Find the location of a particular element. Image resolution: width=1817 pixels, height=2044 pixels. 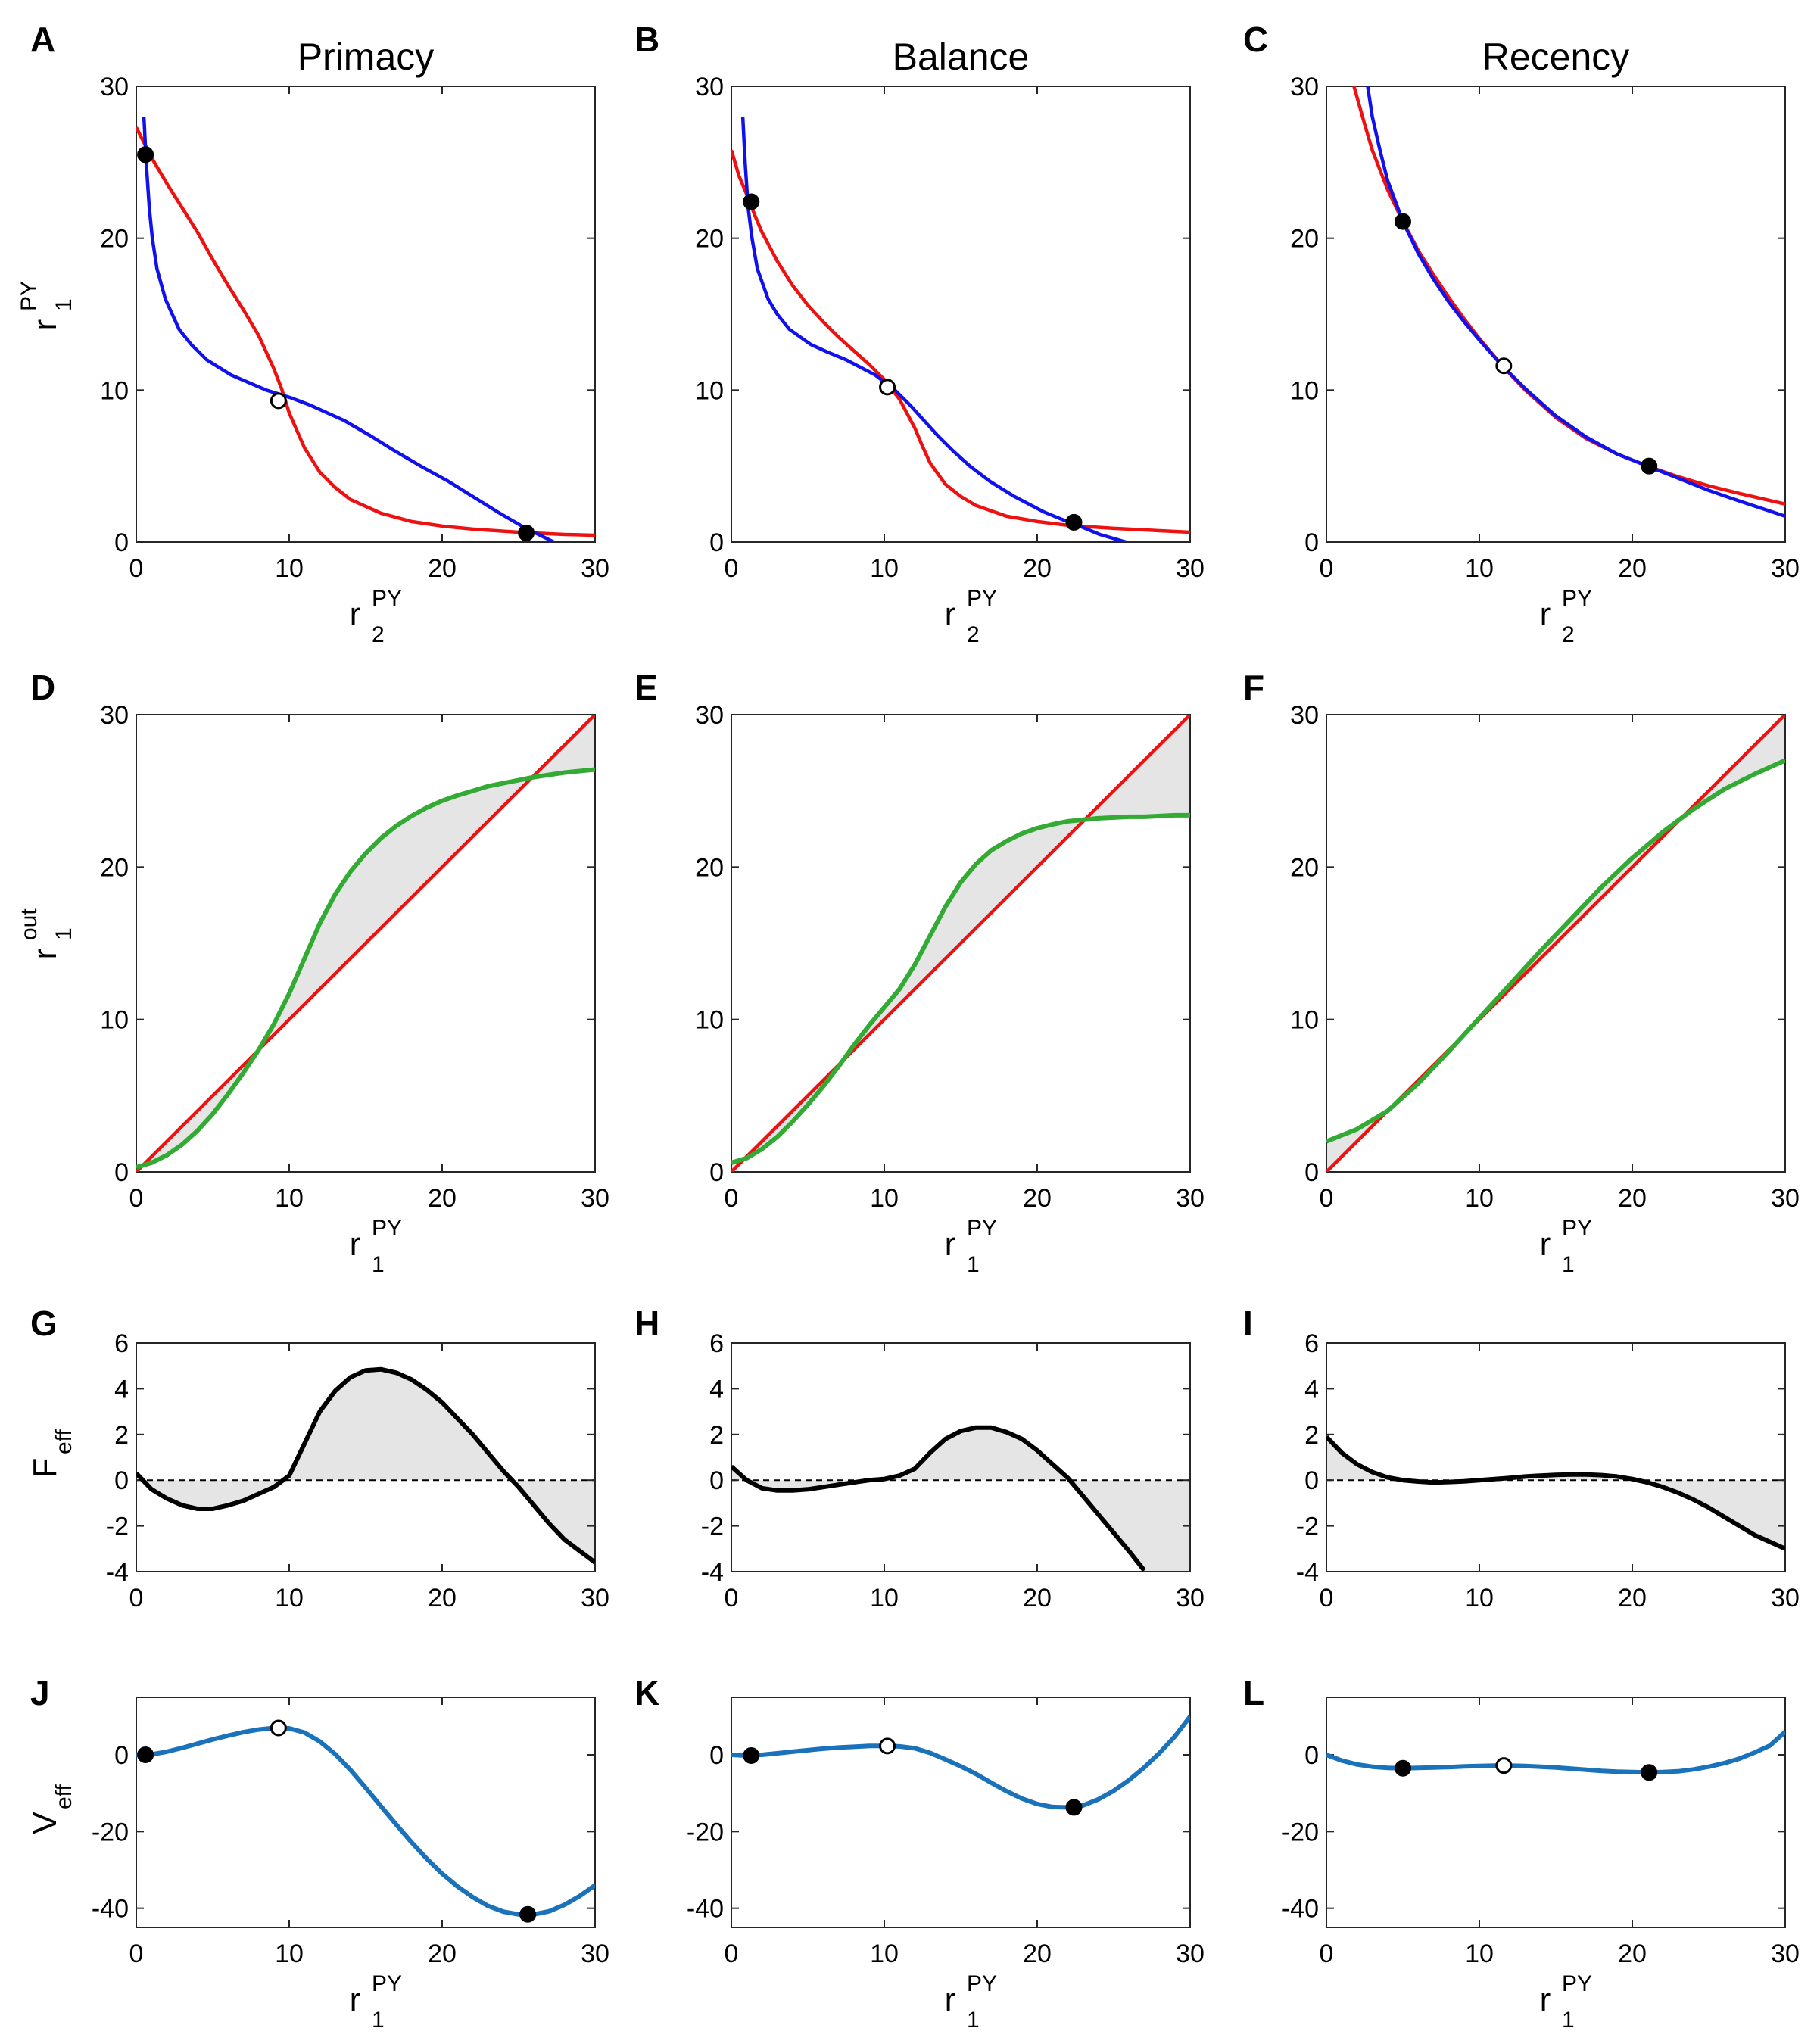

y-axis-label-sub: eff is located at coordinates (63, 1796).